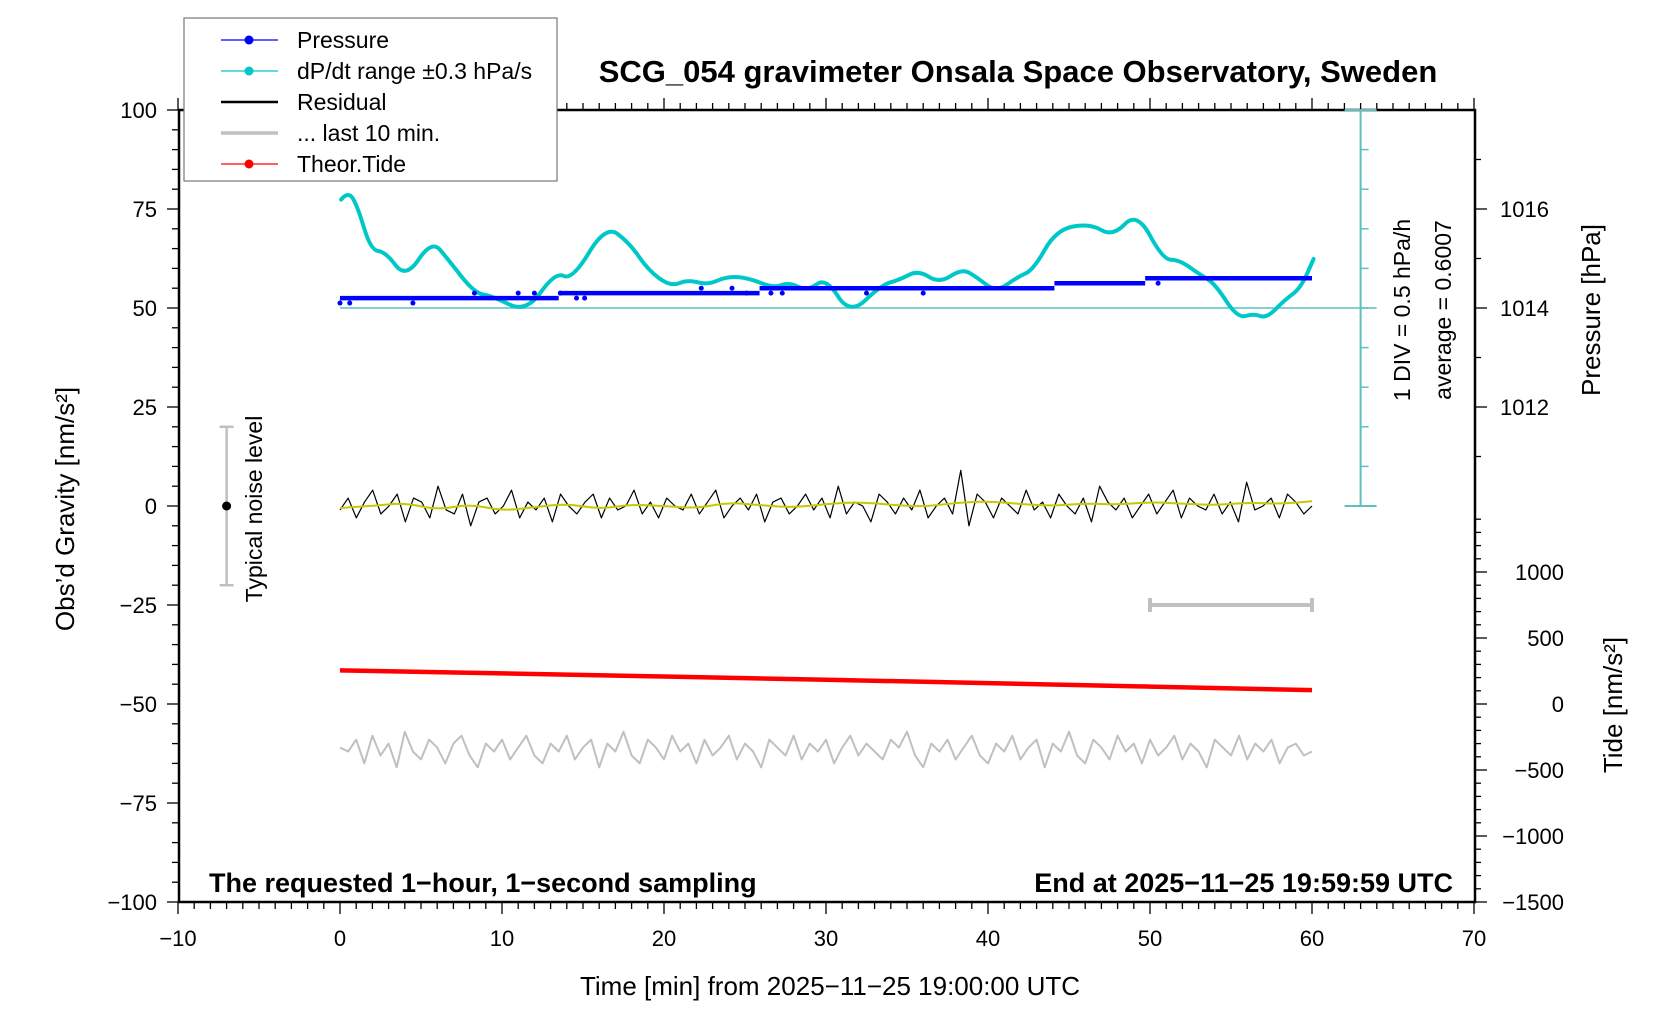 Image resolution: width=1676 pixels, height=1020 pixels. Describe the element at coordinates (351, 164) in the screenshot. I see `legend-label: Theor.Tide` at that location.